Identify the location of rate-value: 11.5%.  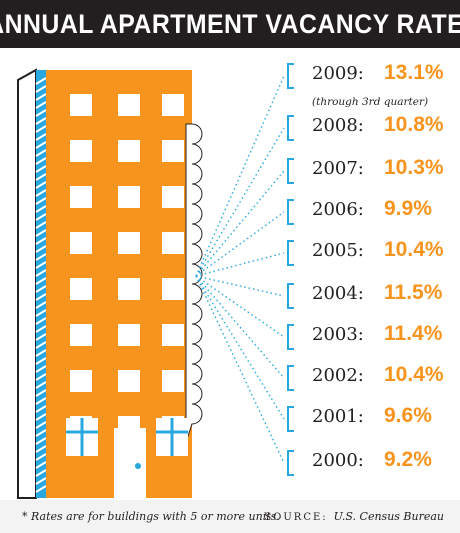
(413, 292).